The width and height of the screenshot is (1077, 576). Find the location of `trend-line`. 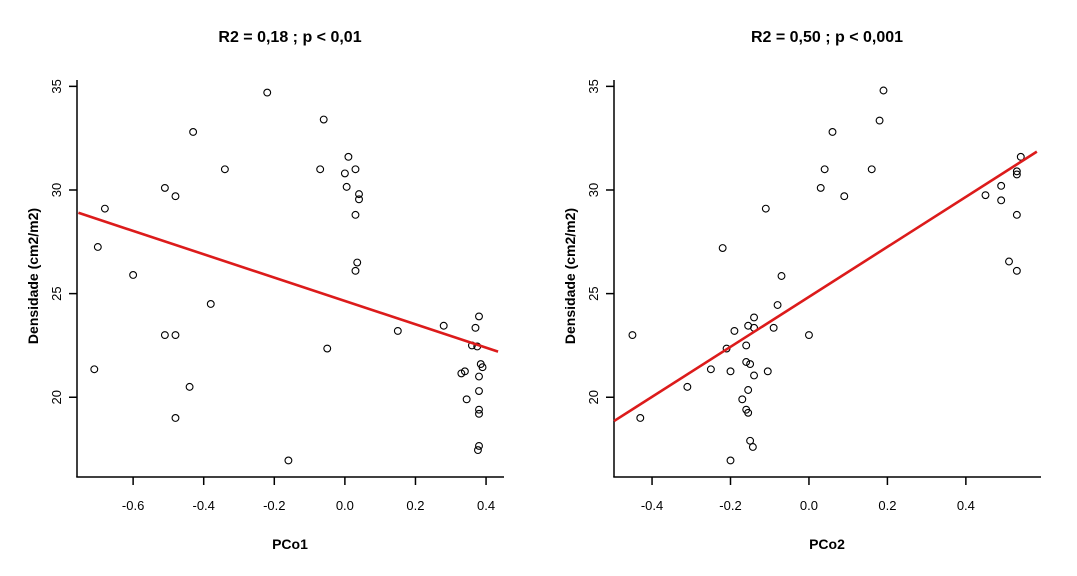

trend-line is located at coordinates (288, 282).